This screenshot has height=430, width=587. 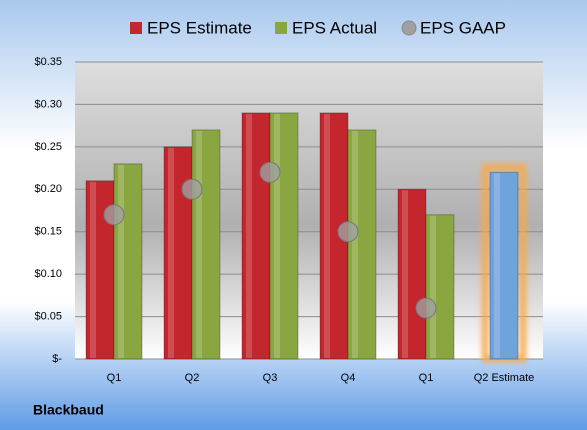 What do you see at coordinates (48, 147) in the screenshot?
I see `y-tick-label: $0.25` at bounding box center [48, 147].